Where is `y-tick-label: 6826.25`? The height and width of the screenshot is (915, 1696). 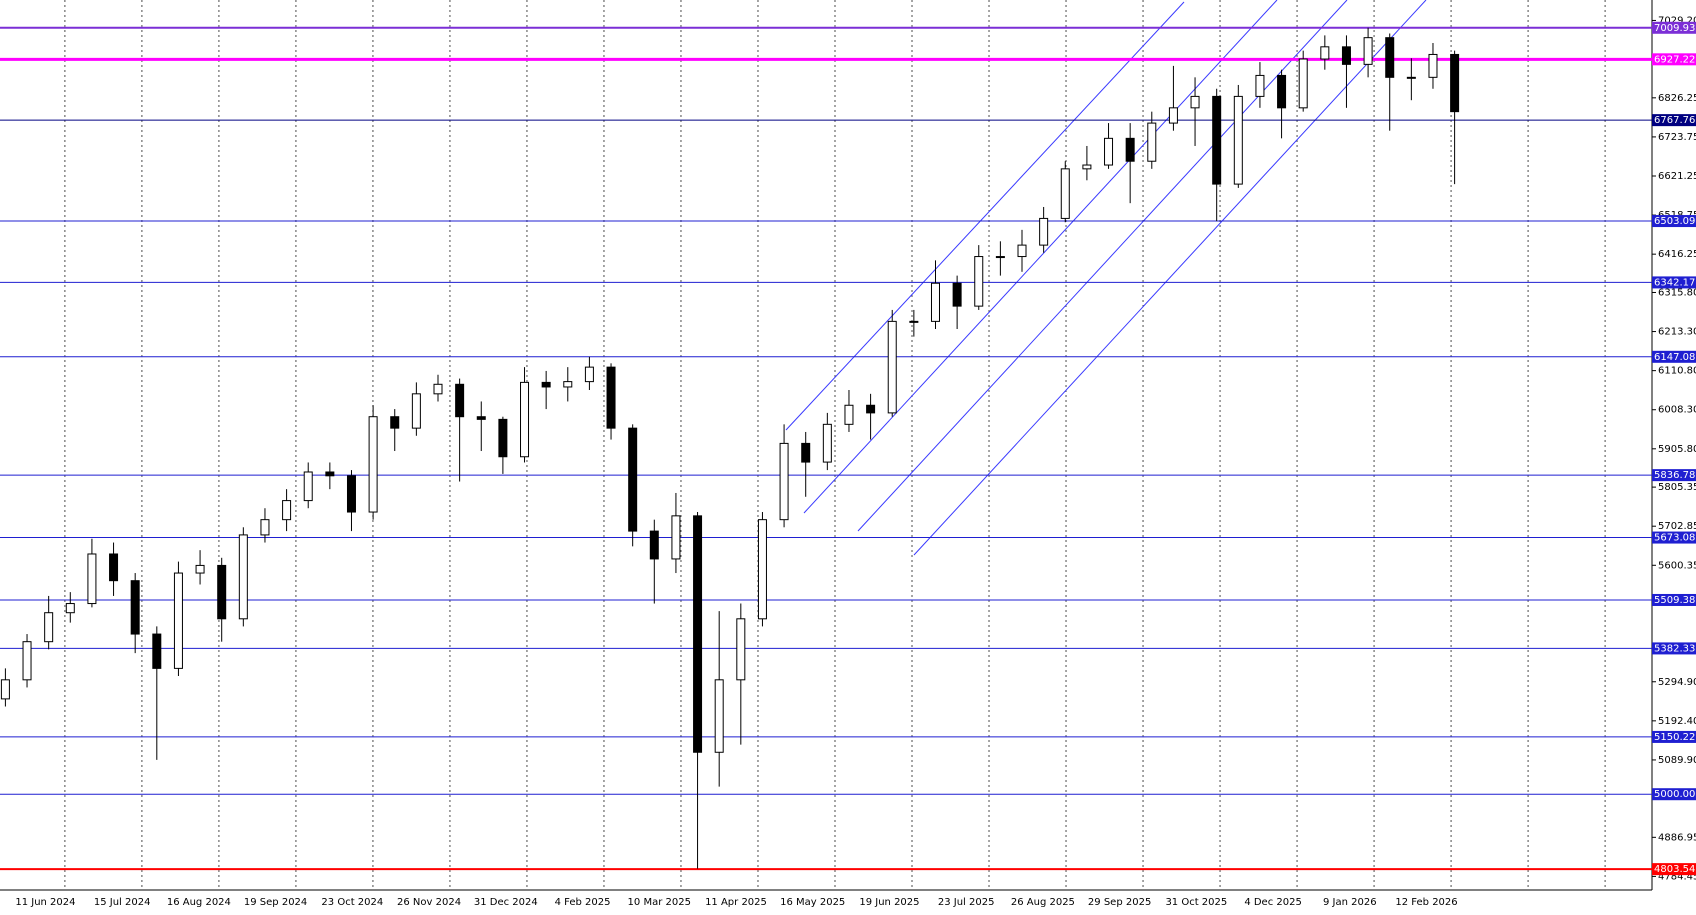 y-tick-label: 6826.25 is located at coordinates (1677, 98).